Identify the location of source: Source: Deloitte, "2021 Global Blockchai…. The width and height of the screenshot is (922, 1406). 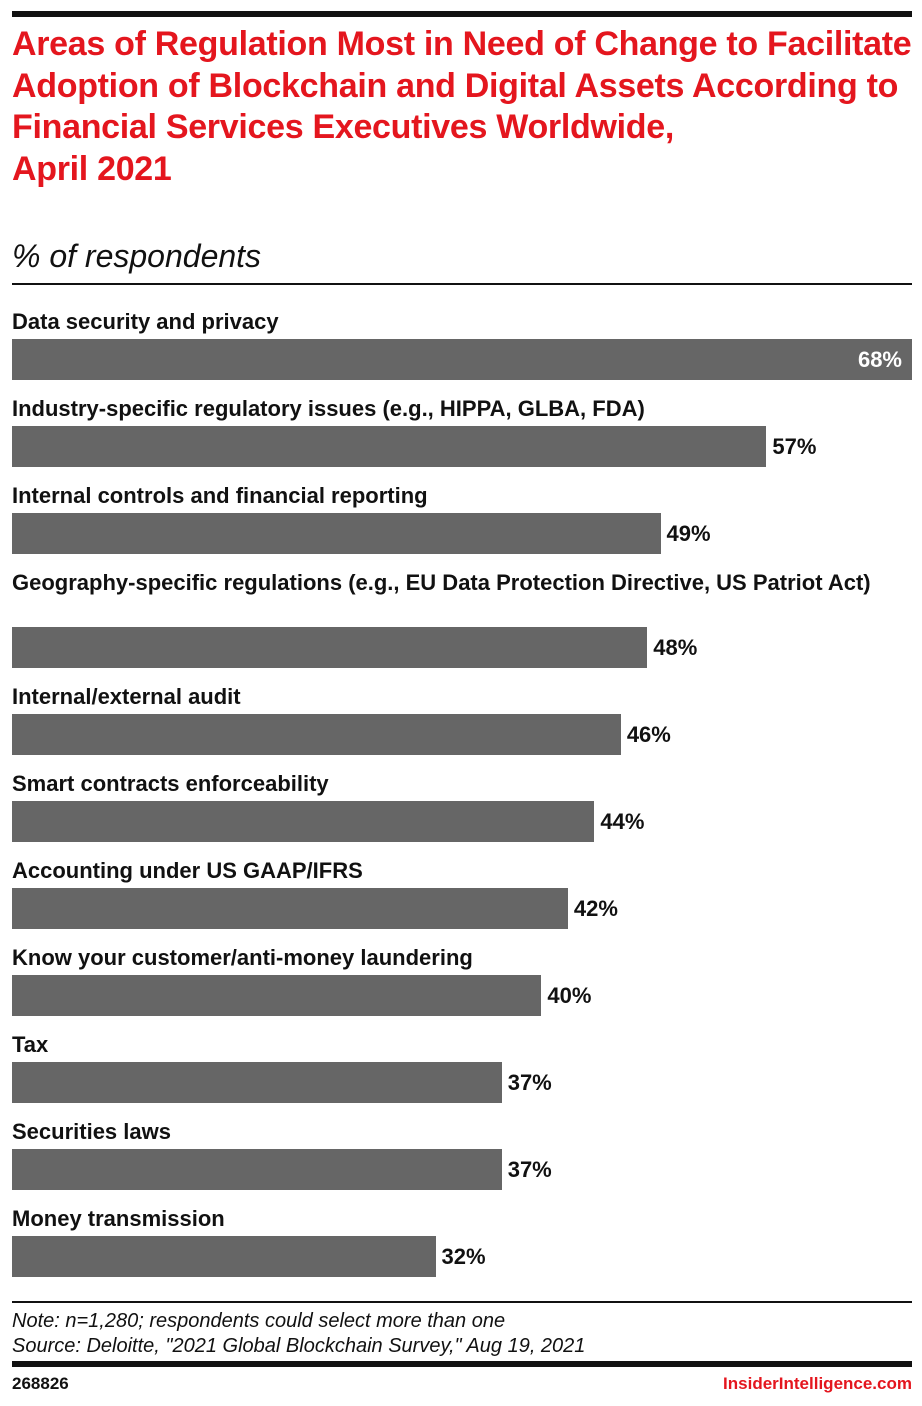
(299, 1346).